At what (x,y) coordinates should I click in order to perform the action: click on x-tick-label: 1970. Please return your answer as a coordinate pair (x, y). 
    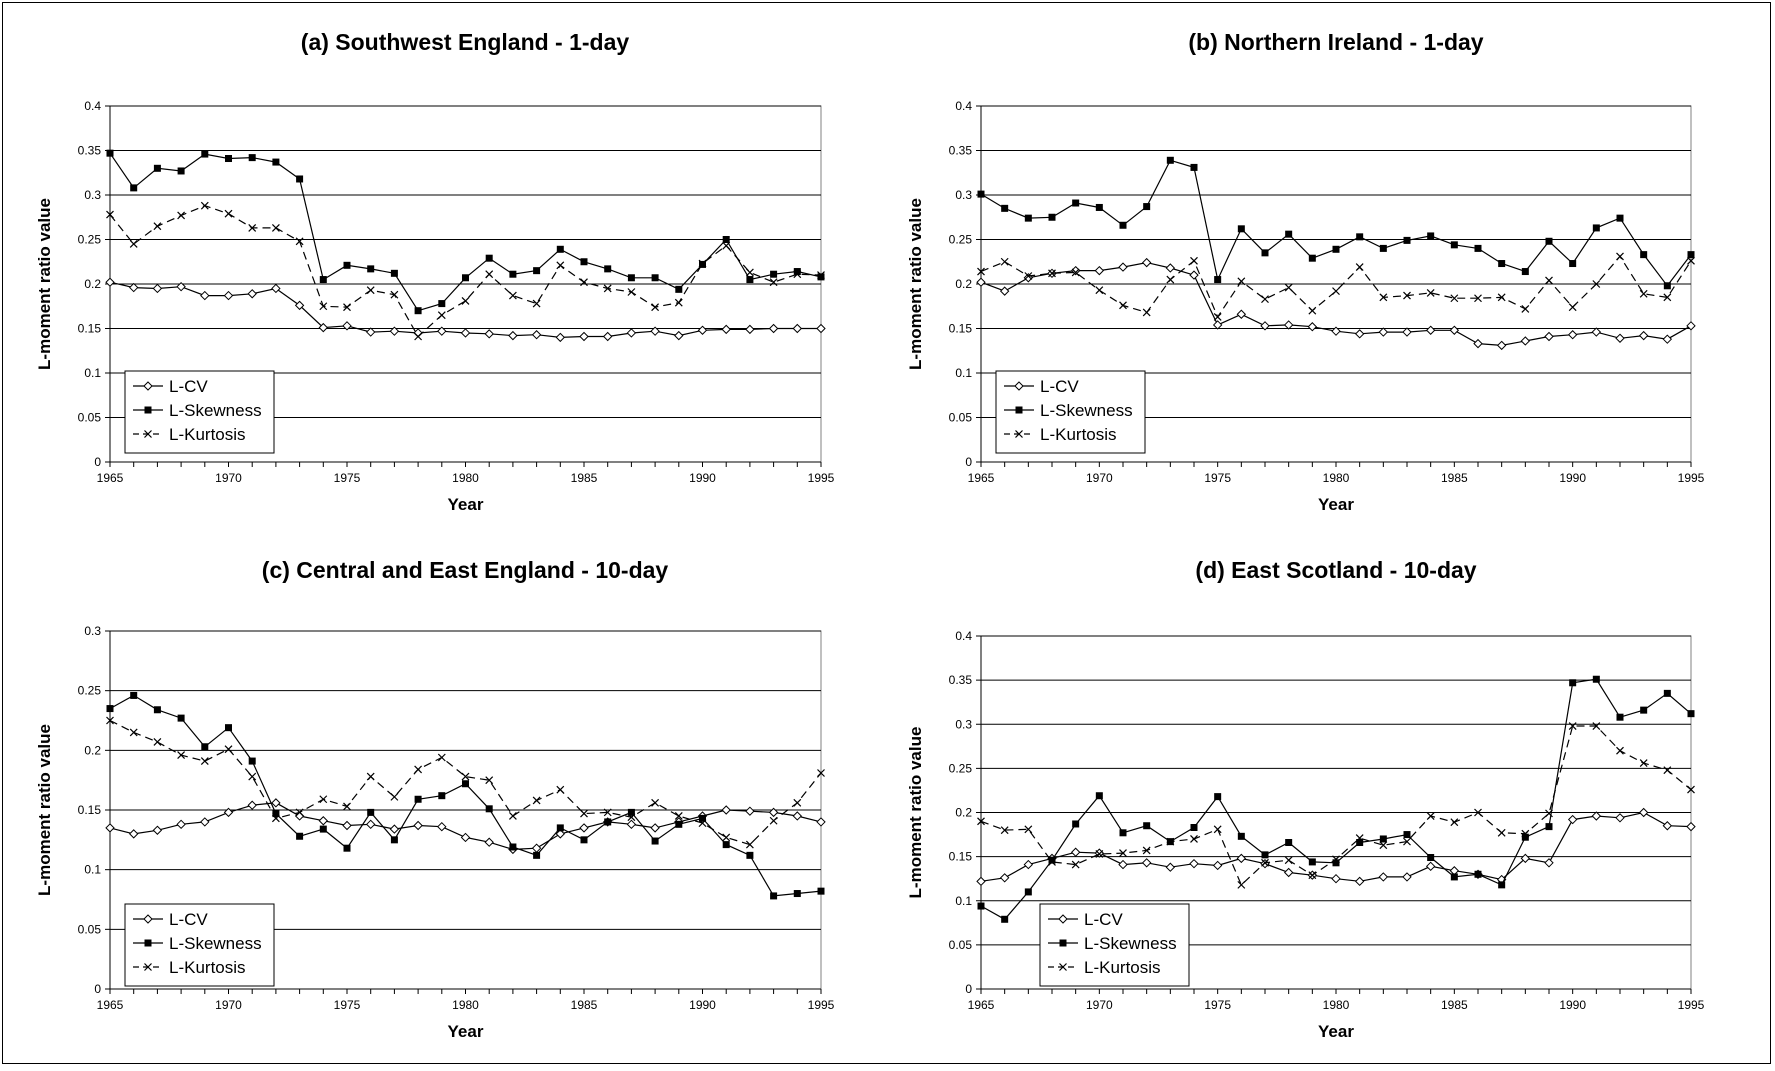
    Looking at the image, I should click on (228, 1005).